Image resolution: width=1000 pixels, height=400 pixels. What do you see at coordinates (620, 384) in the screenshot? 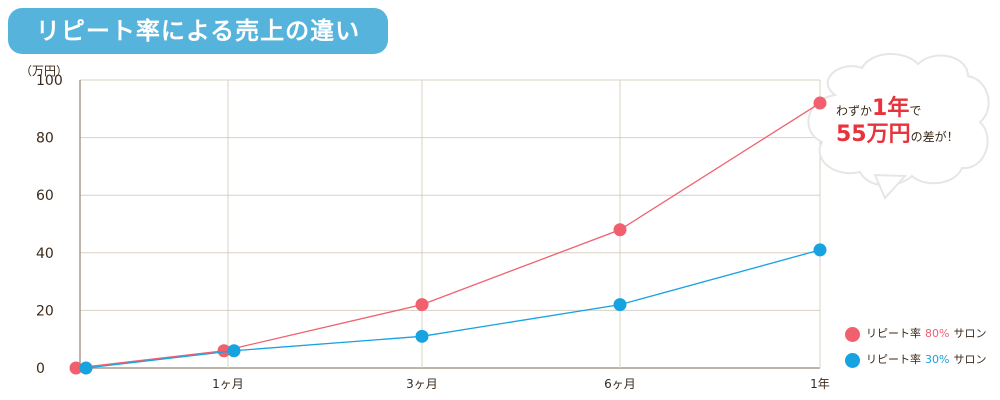
I see `x-tick-2: 6ヶ月` at bounding box center [620, 384].